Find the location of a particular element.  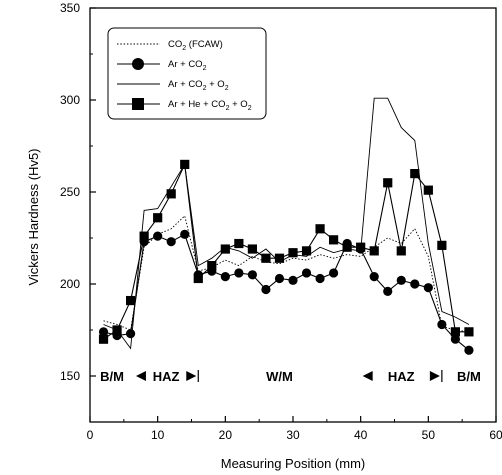

legend-box is located at coordinates (187, 73).